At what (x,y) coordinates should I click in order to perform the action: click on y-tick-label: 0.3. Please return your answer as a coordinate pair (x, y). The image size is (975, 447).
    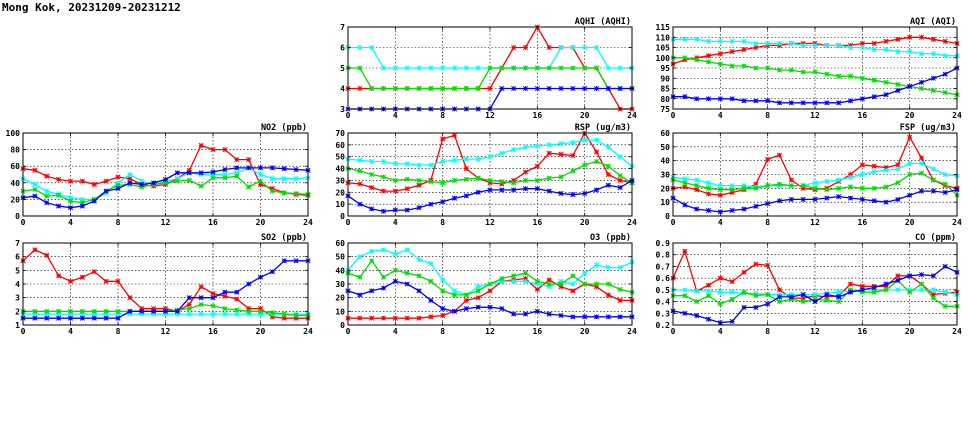
    Looking at the image, I should click on (663, 313).